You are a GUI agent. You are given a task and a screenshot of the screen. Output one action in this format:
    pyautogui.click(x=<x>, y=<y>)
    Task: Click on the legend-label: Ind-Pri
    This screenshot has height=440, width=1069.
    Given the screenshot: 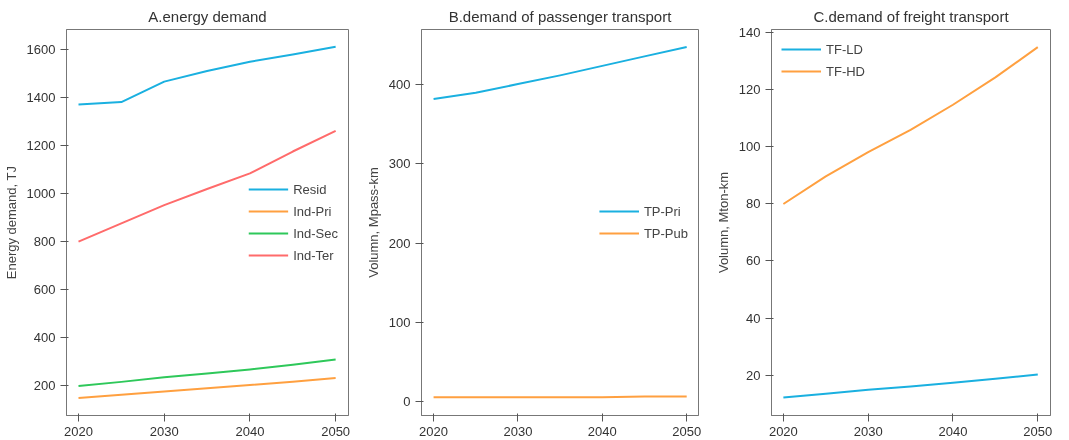 What is the action you would take?
    pyautogui.click(x=312, y=211)
    